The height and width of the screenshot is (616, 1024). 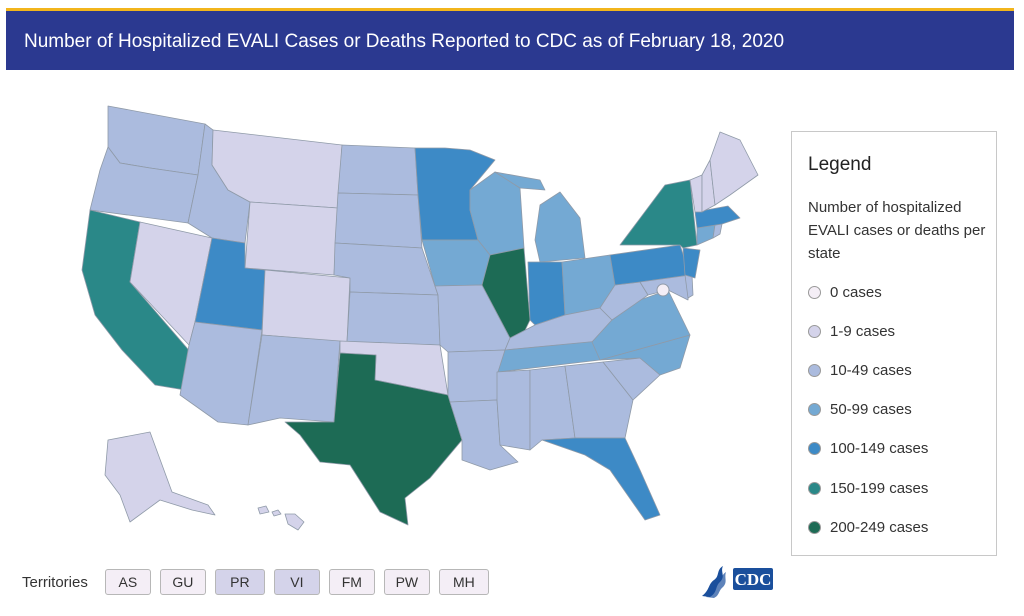 I want to click on state-NM, so click(x=294, y=380).